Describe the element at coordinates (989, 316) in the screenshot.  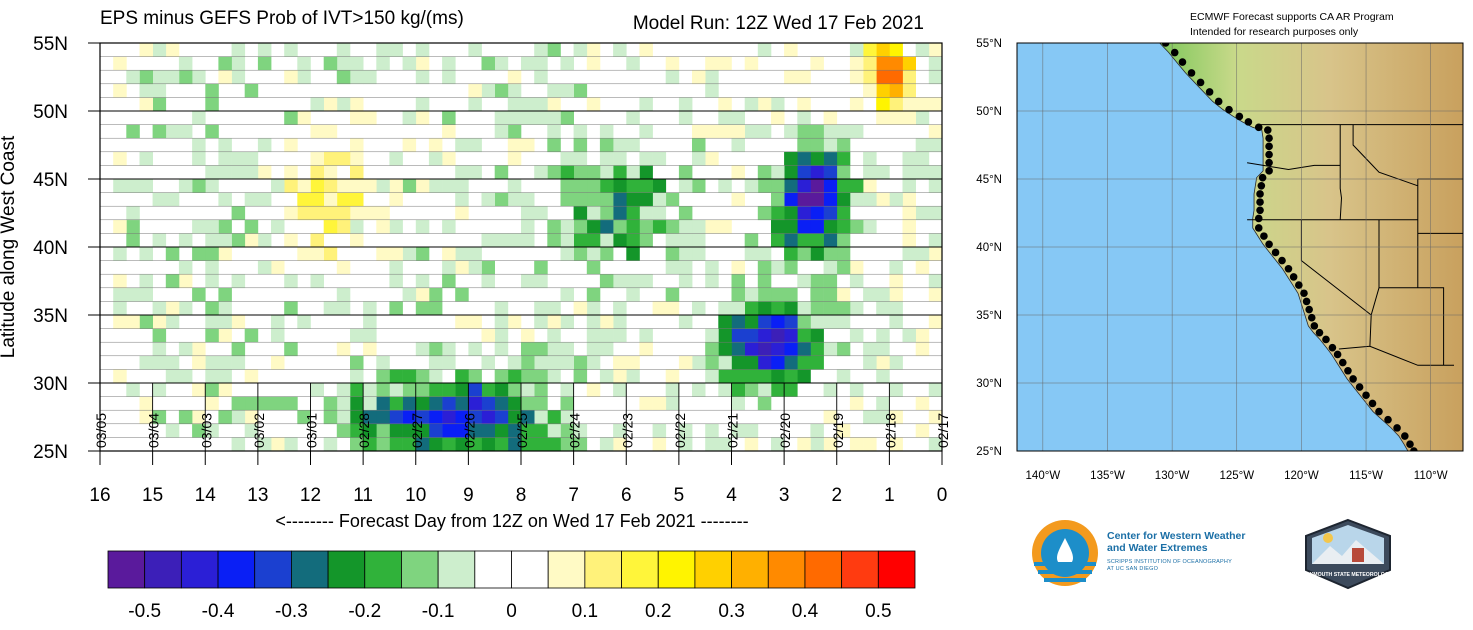
I see `map-lat-label: 35°N` at that location.